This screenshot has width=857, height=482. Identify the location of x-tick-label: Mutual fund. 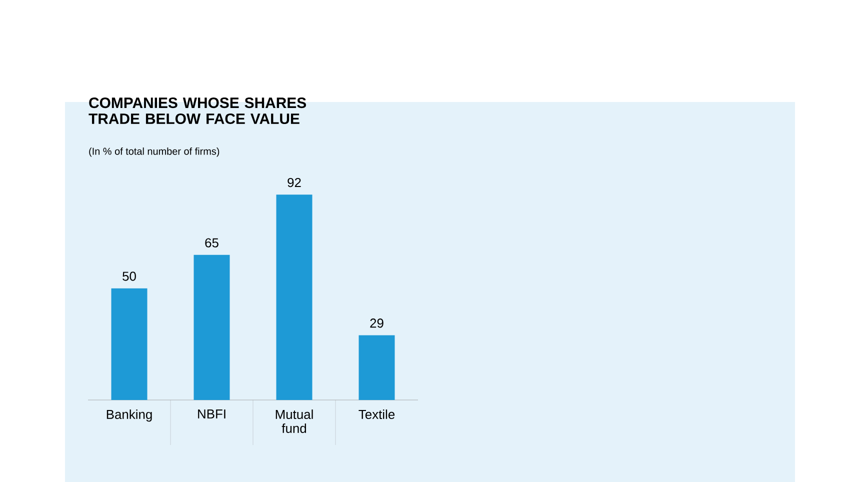
(294, 421).